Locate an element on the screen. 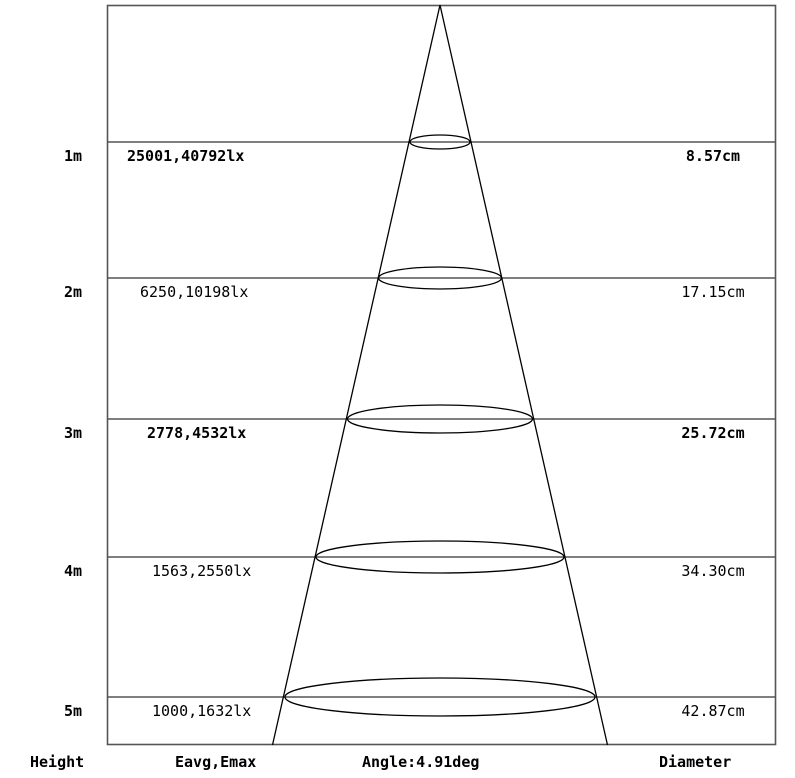 This screenshot has width=795, height=778. eavg-emax-label-3m: 2778,4532lx is located at coordinates (197, 433).